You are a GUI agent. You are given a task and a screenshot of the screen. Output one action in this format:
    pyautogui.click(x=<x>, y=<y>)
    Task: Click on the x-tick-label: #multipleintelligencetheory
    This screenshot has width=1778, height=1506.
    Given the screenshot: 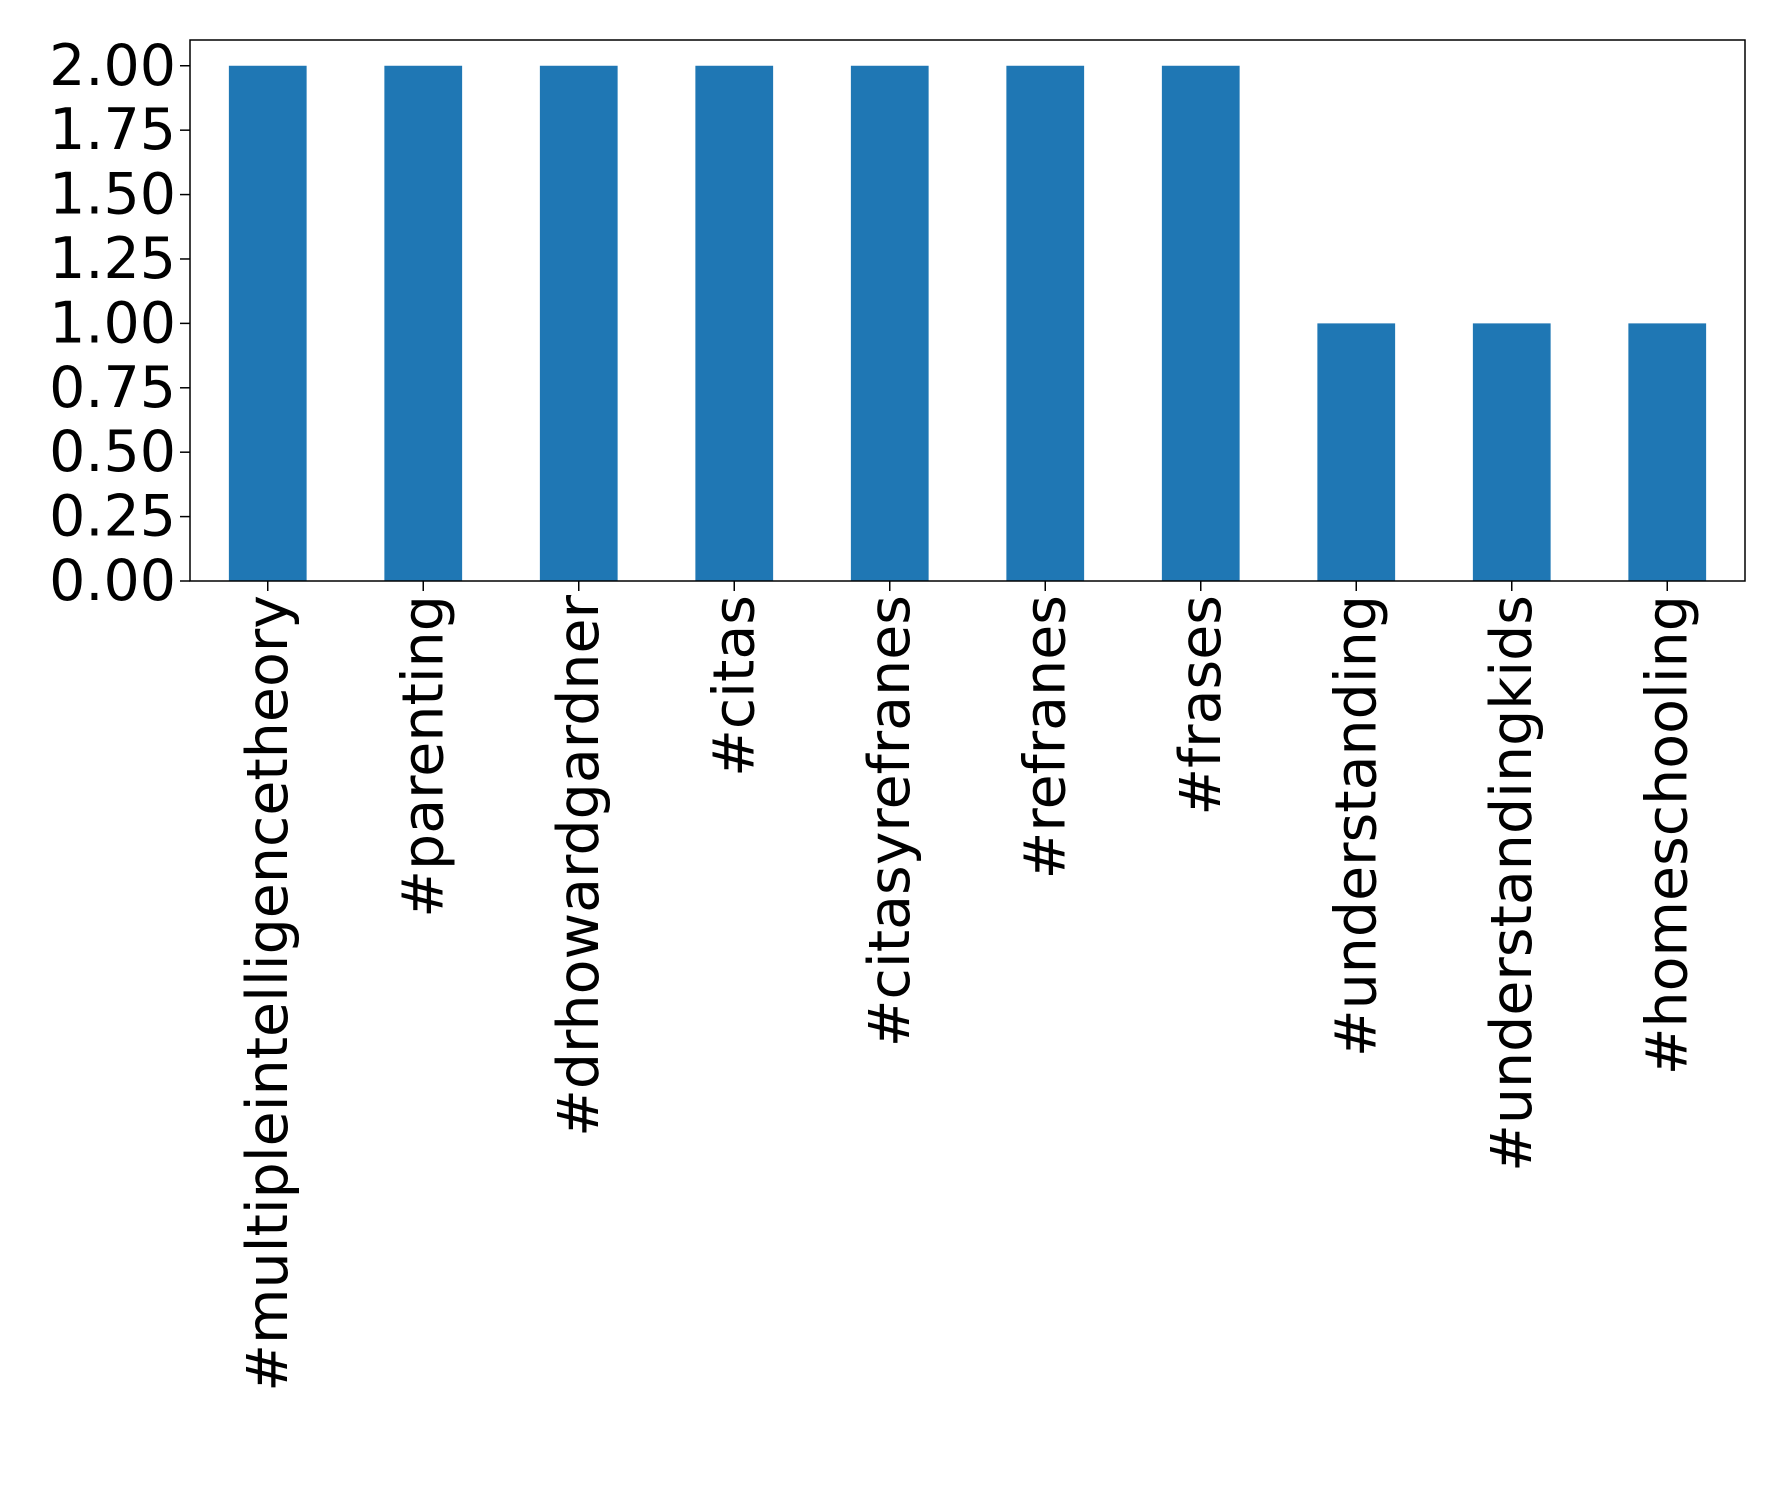 What is the action you would take?
    pyautogui.click(x=268, y=993)
    